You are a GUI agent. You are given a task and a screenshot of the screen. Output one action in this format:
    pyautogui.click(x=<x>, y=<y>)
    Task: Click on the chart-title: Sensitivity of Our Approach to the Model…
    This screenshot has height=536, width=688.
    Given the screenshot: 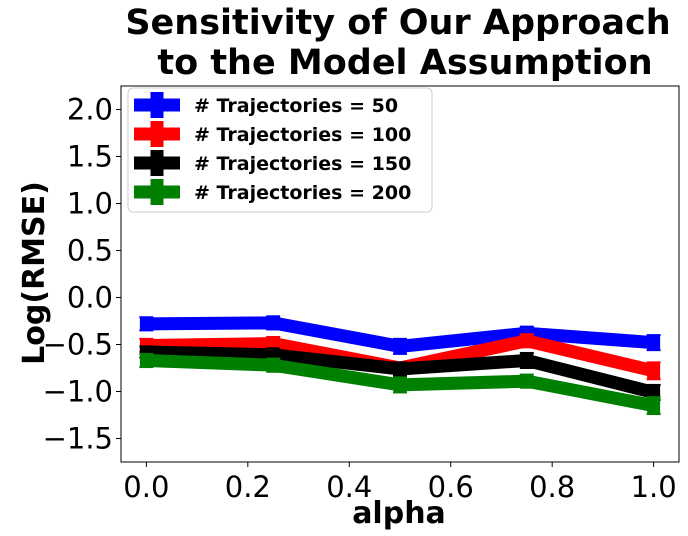 What is the action you would take?
    pyautogui.click(x=397, y=43)
    